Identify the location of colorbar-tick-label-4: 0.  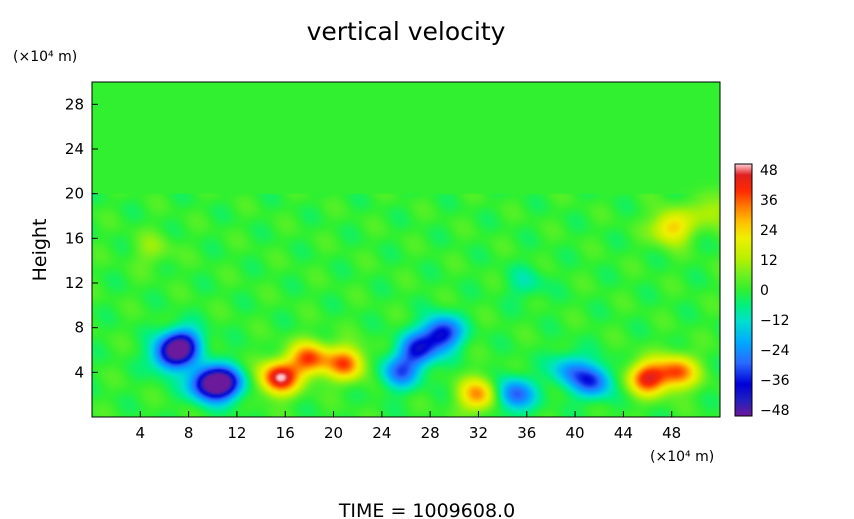
(764, 291).